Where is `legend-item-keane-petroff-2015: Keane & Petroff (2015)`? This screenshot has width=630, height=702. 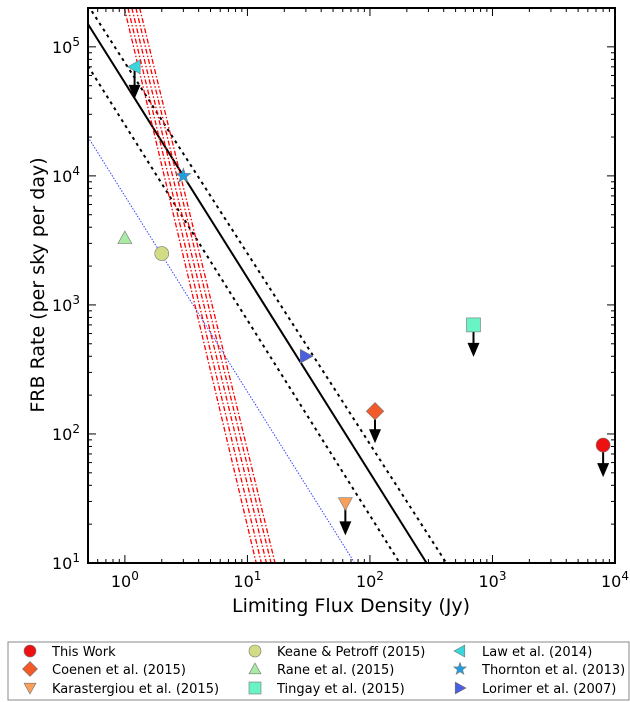
legend-item-keane-petroff-2015: Keane & Petroff (2015) is located at coordinates (336, 652).